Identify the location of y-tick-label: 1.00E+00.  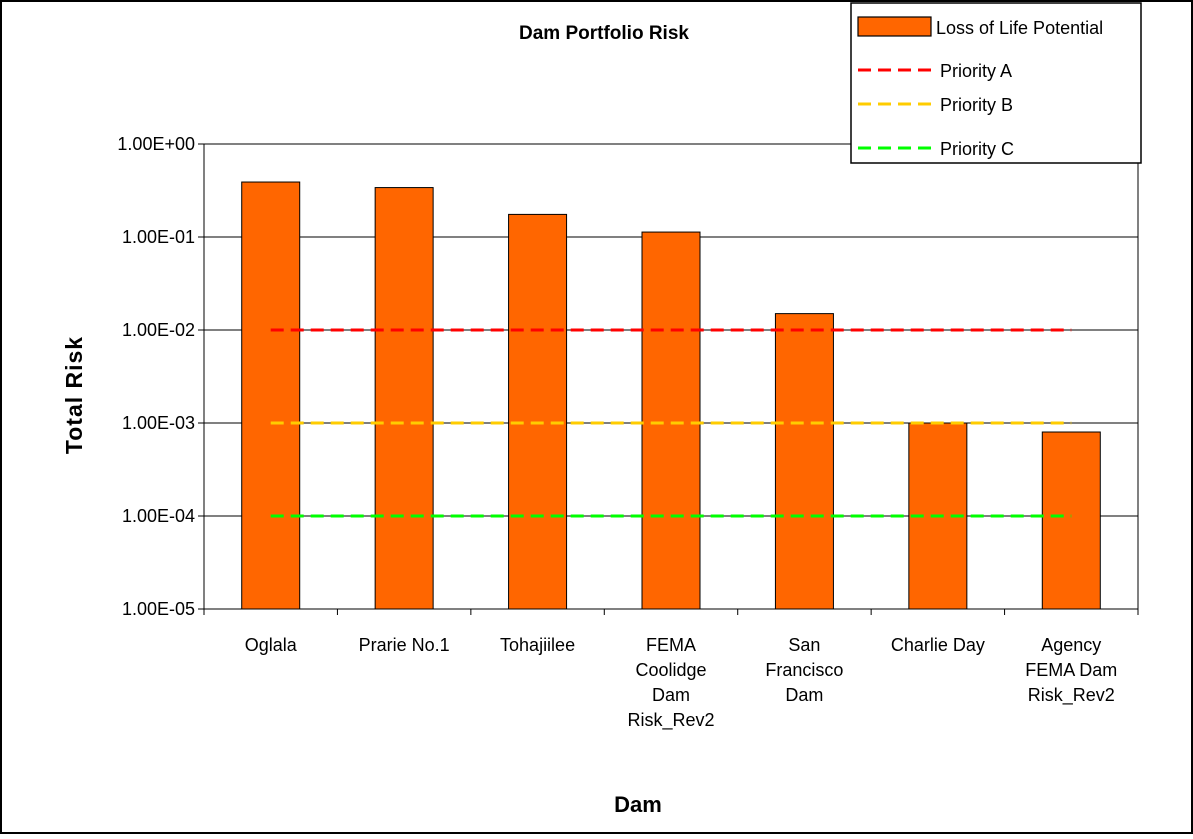
(156, 144).